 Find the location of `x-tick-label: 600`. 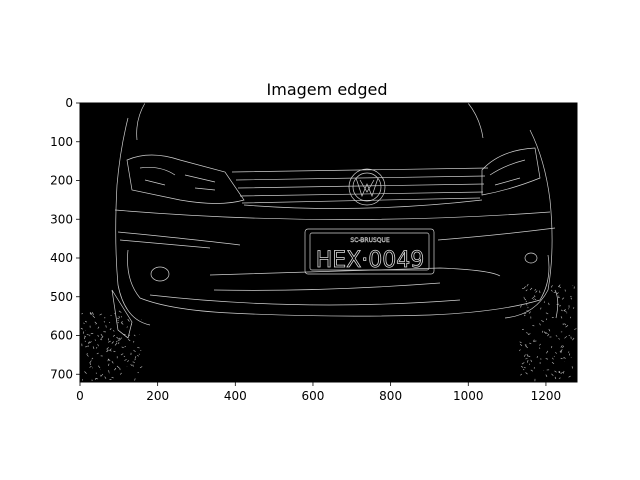

x-tick-label: 600 is located at coordinates (313, 396).